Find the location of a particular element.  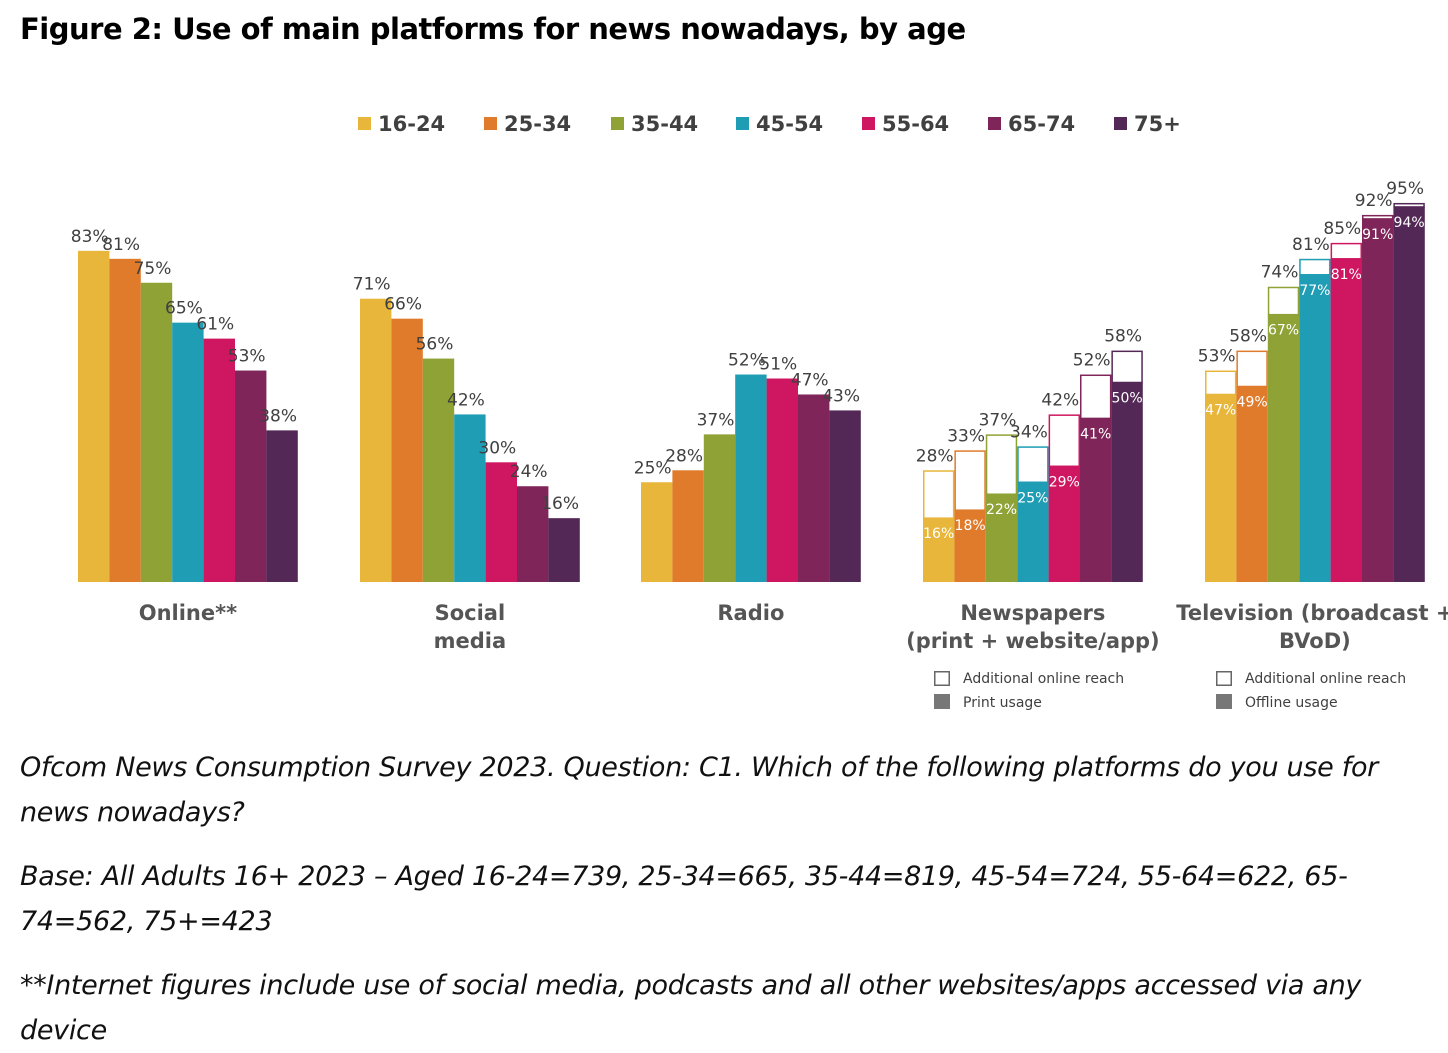

legend-label-75+: 75+ is located at coordinates (1157, 124).